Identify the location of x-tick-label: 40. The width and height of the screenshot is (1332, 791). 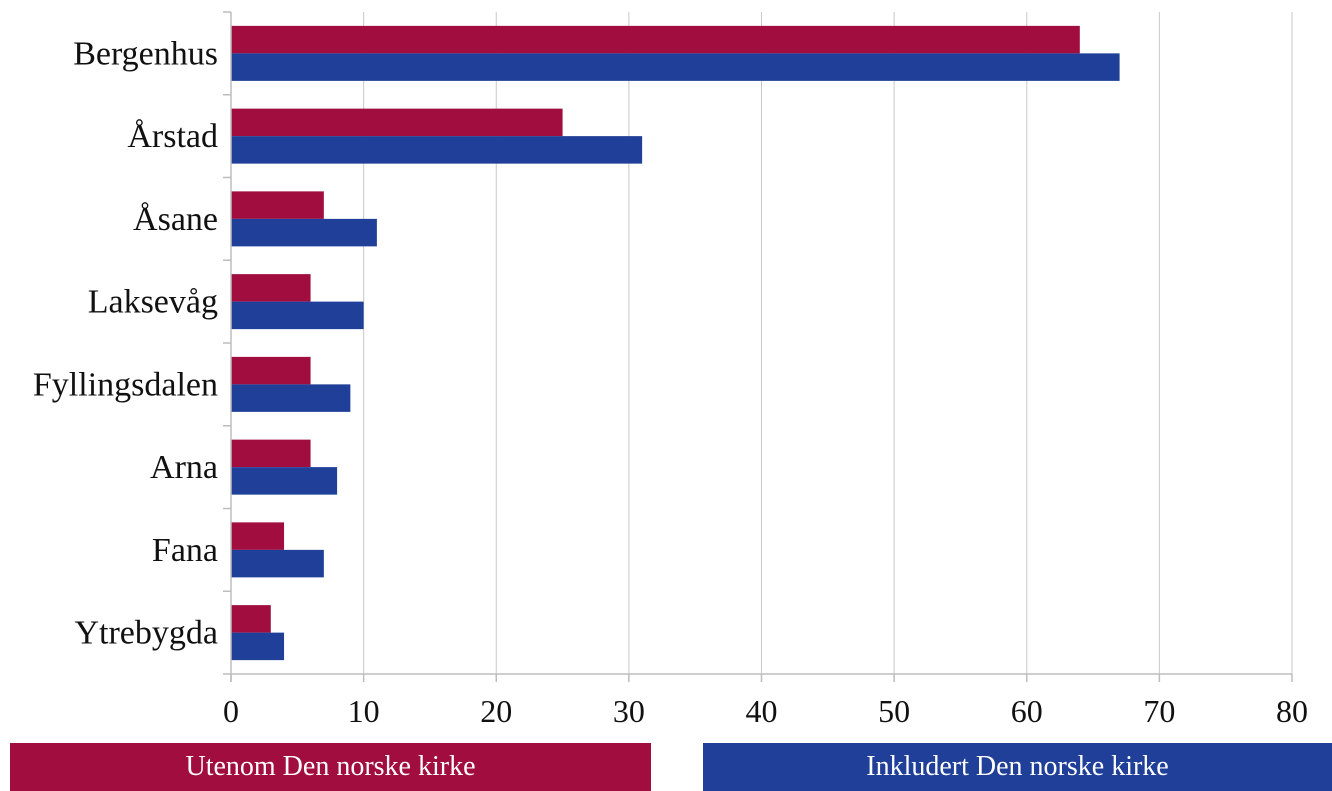
(762, 711).